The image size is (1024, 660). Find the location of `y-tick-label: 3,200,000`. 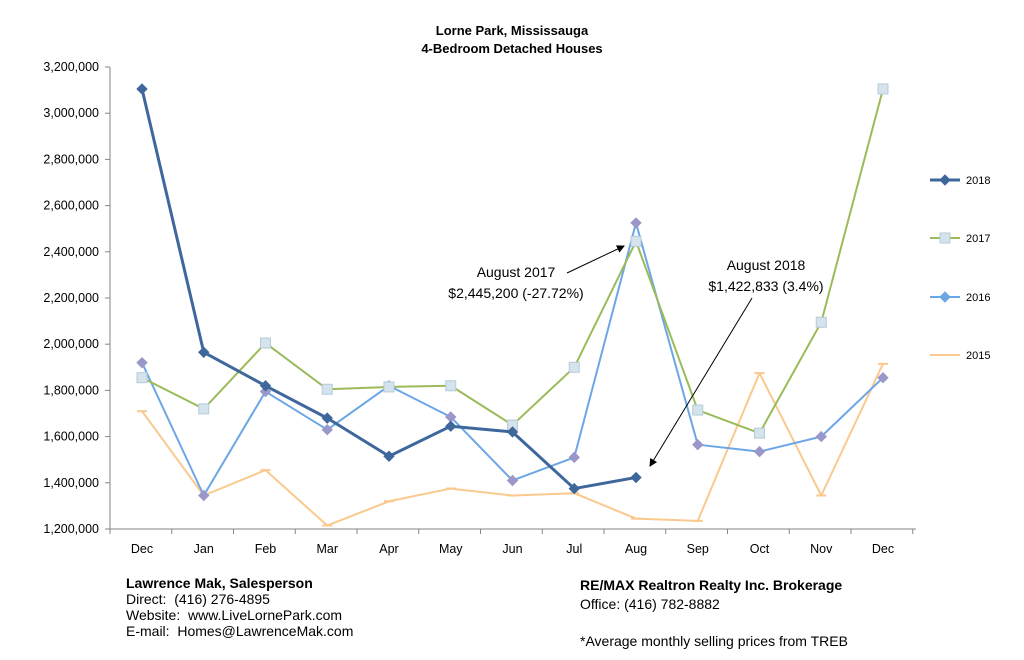

y-tick-label: 3,200,000 is located at coordinates (71, 67).